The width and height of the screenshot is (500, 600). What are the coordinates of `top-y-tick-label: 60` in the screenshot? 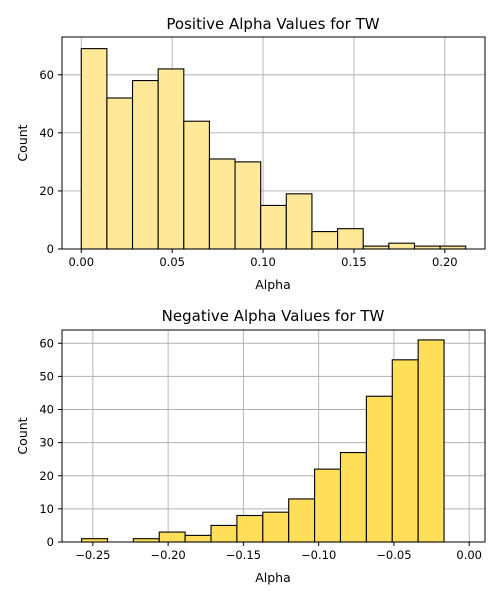 It's located at (46, 75).